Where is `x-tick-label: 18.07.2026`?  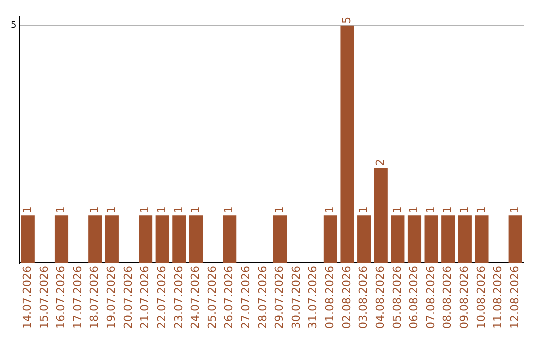
x-tick-label: 18.07.2026 is located at coordinates (95, 298).